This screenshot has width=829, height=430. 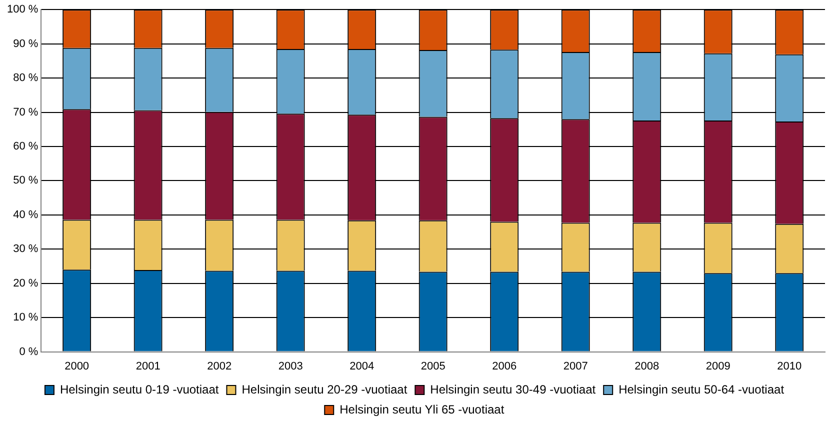 I want to click on x-tick-label: 2002, so click(x=219, y=366).